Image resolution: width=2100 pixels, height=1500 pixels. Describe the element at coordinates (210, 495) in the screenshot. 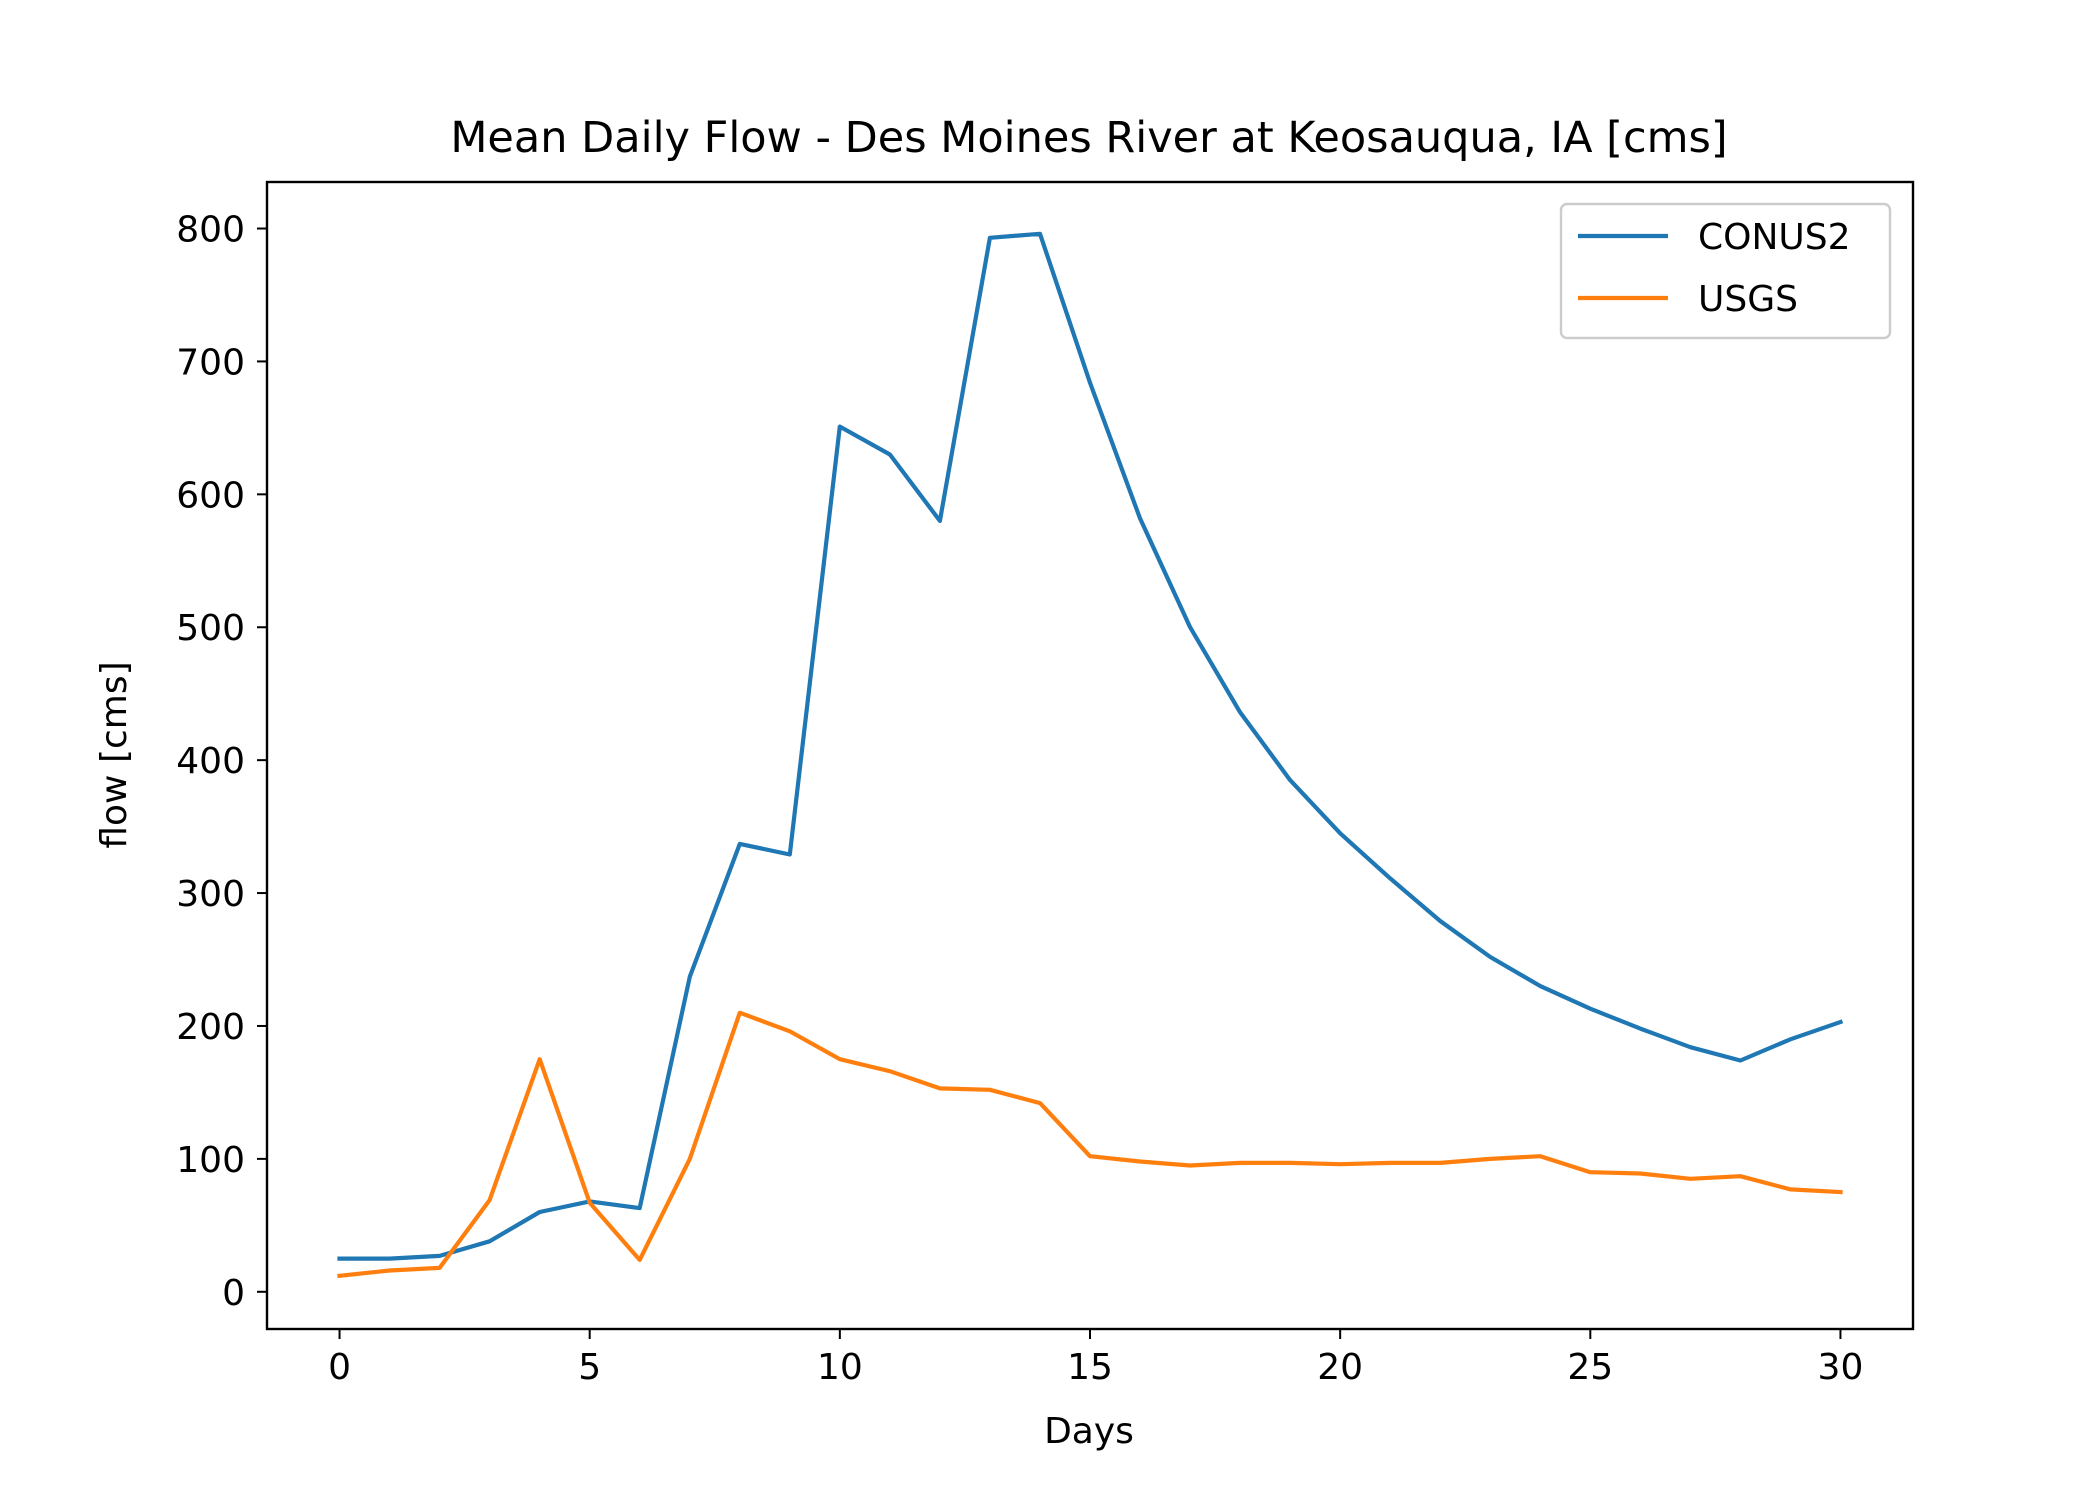

I see `y-tick-label: 600` at that location.